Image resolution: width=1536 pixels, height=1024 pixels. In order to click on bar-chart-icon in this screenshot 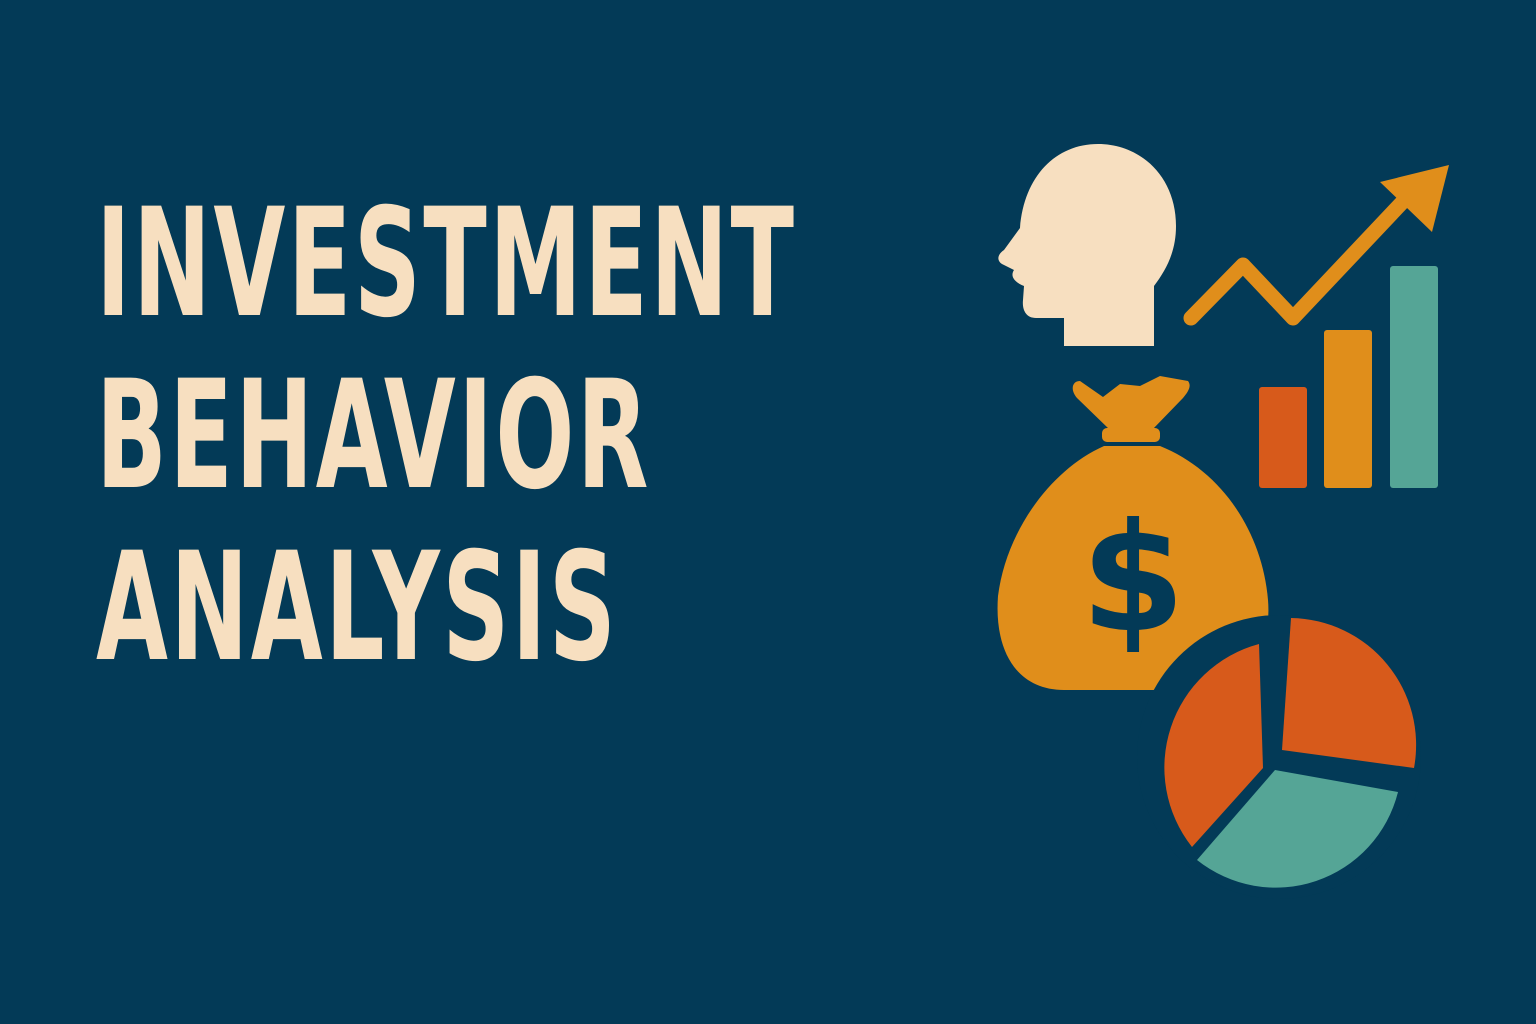, I will do `click(1348, 377)`.